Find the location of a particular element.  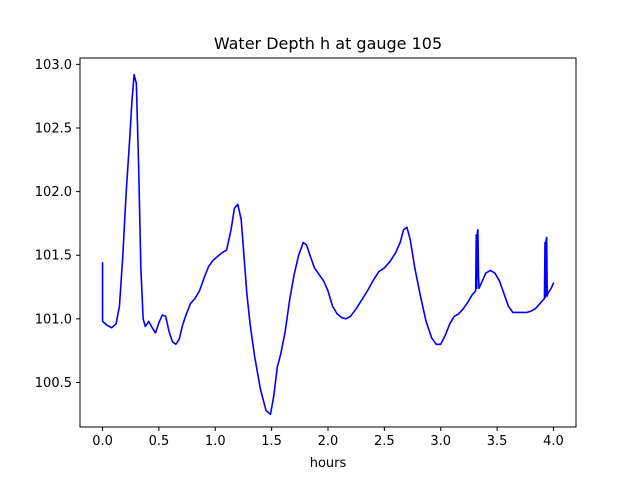

x-tick-label: 0.5 is located at coordinates (159, 441).